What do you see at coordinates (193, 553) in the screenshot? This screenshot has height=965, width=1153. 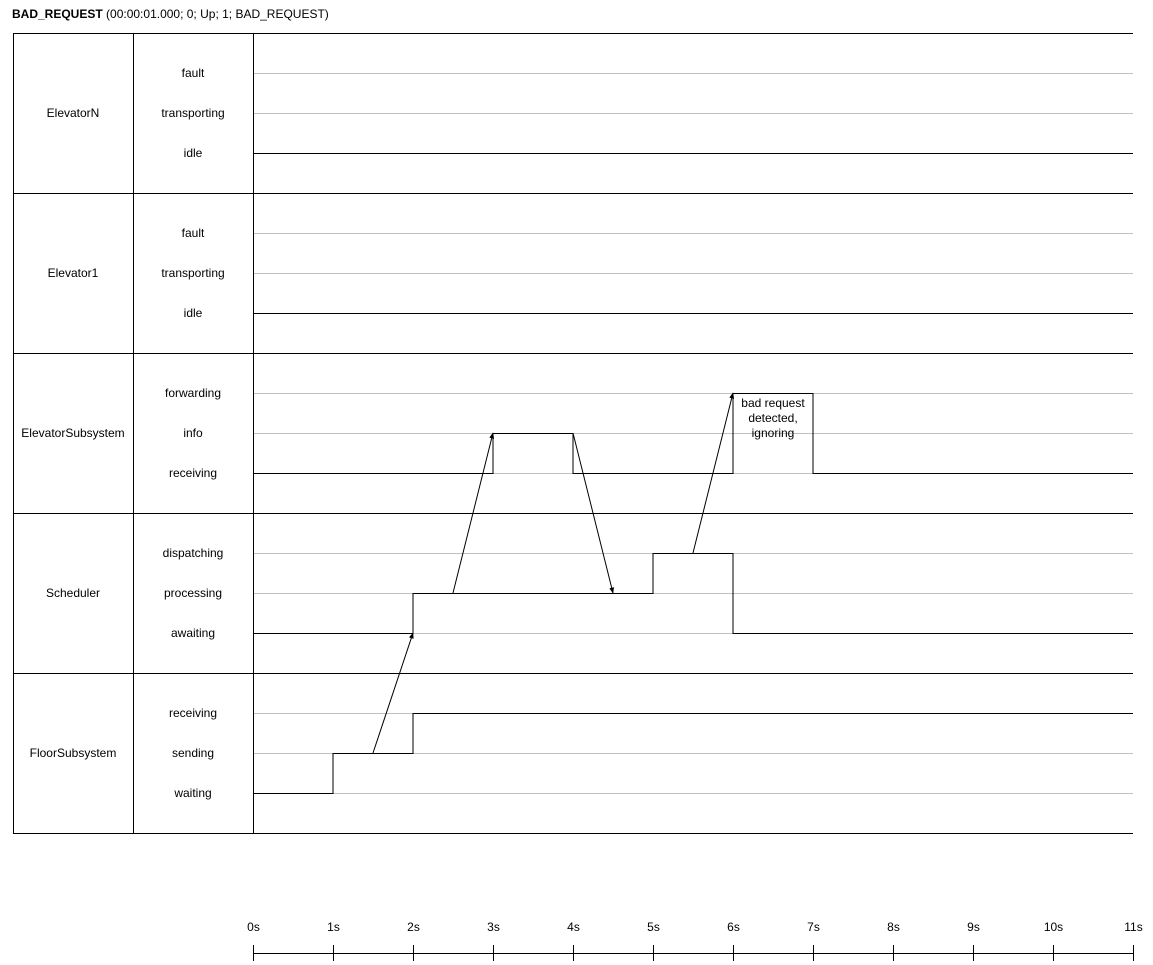 I see `state-label: dispatching` at bounding box center [193, 553].